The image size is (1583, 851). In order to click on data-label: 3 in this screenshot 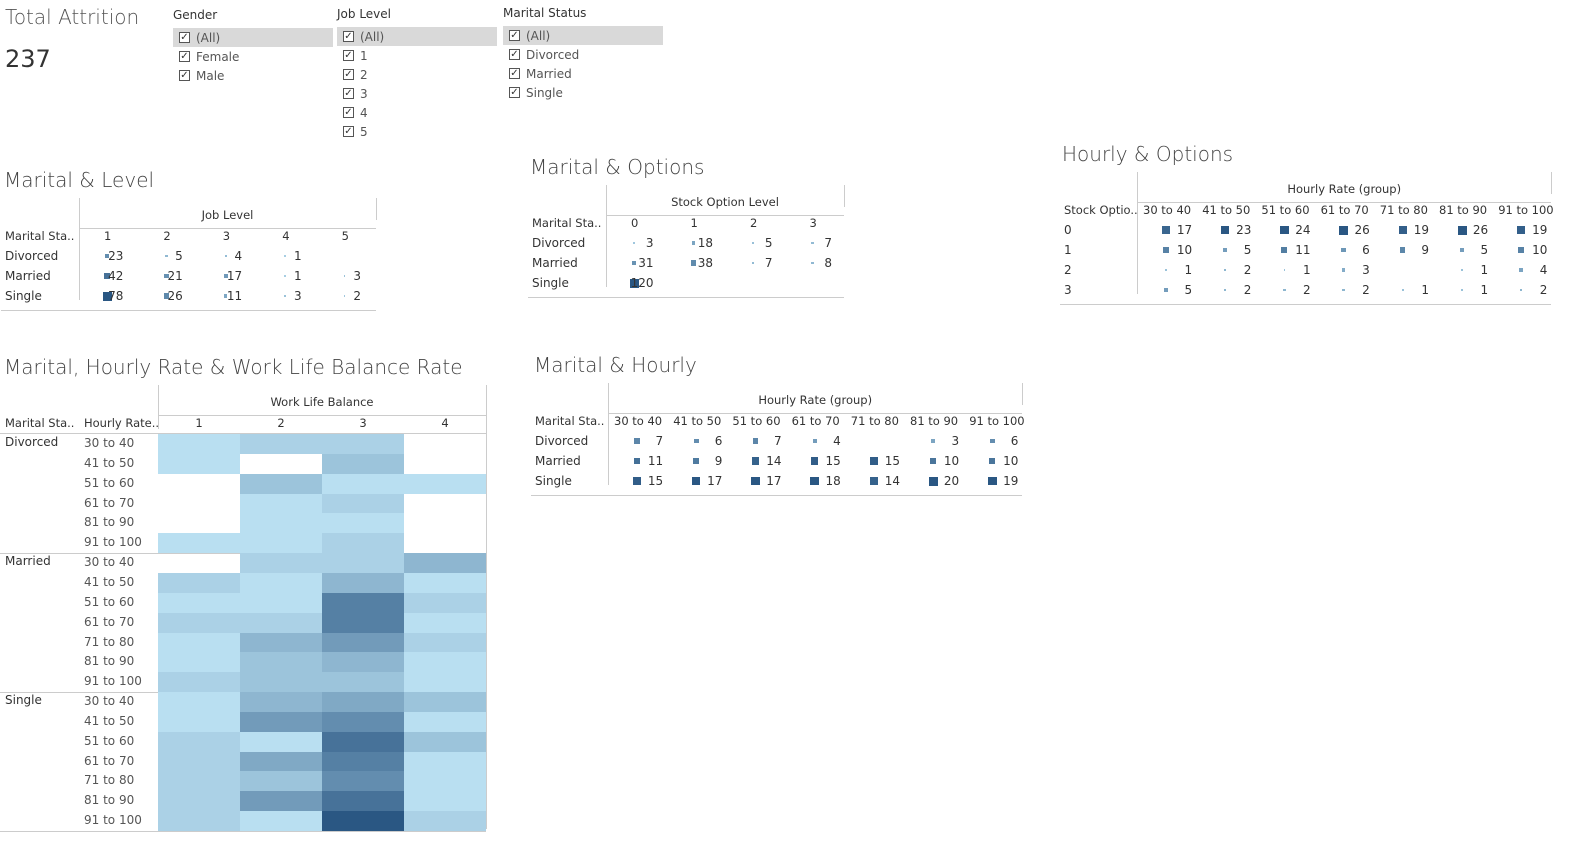, I will do `click(955, 441)`.